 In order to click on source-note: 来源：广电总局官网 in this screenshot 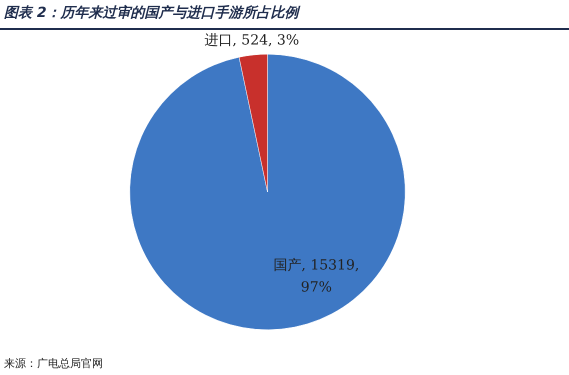, I will do `click(53, 363)`.